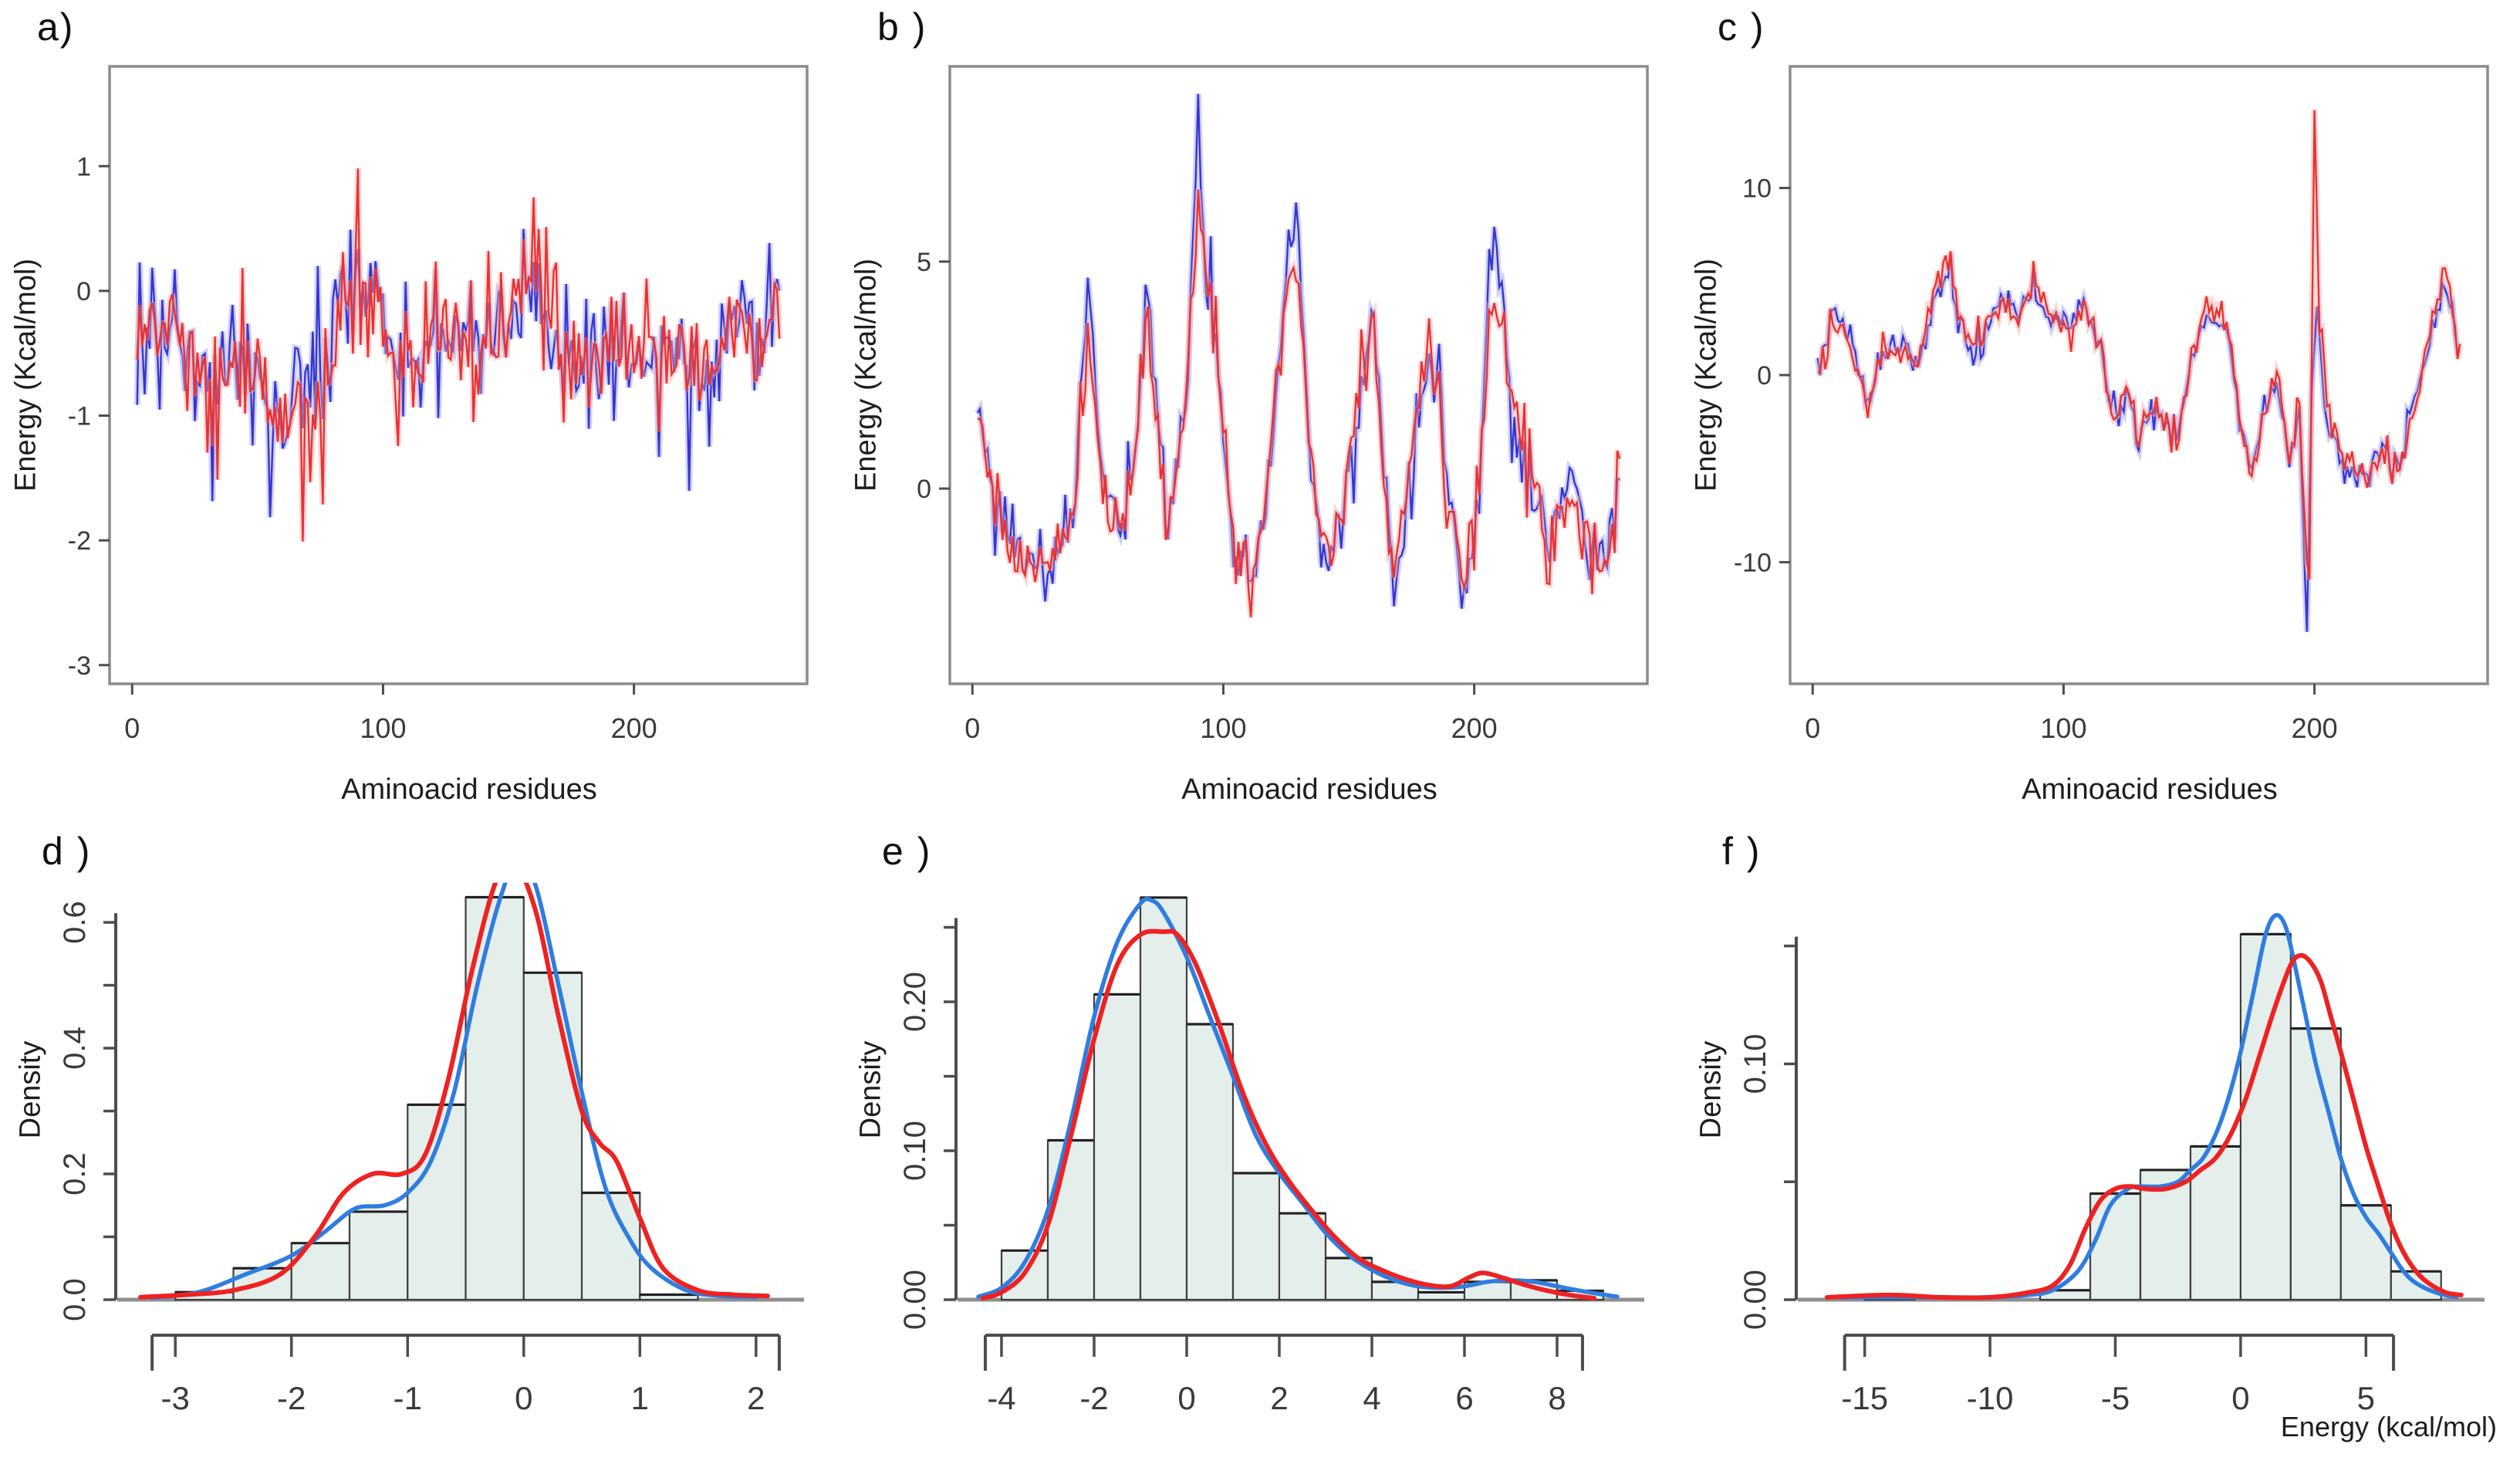 Image resolution: width=2520 pixels, height=1461 pixels. Describe the element at coordinates (2150, 789) in the screenshot. I see `panel-c-x-axis-title: Aminoacid residues` at that location.